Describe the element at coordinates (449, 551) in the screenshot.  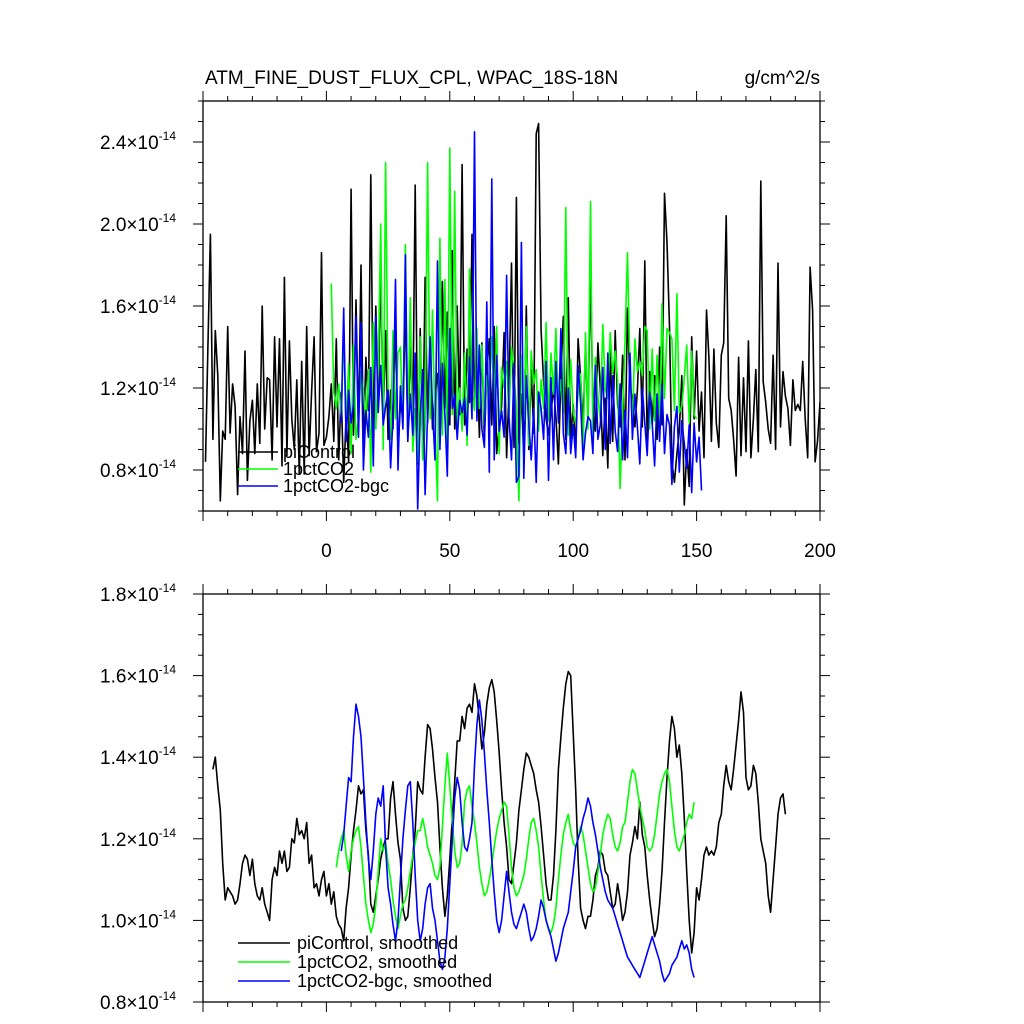
I see `x-tick-label: 50` at that location.